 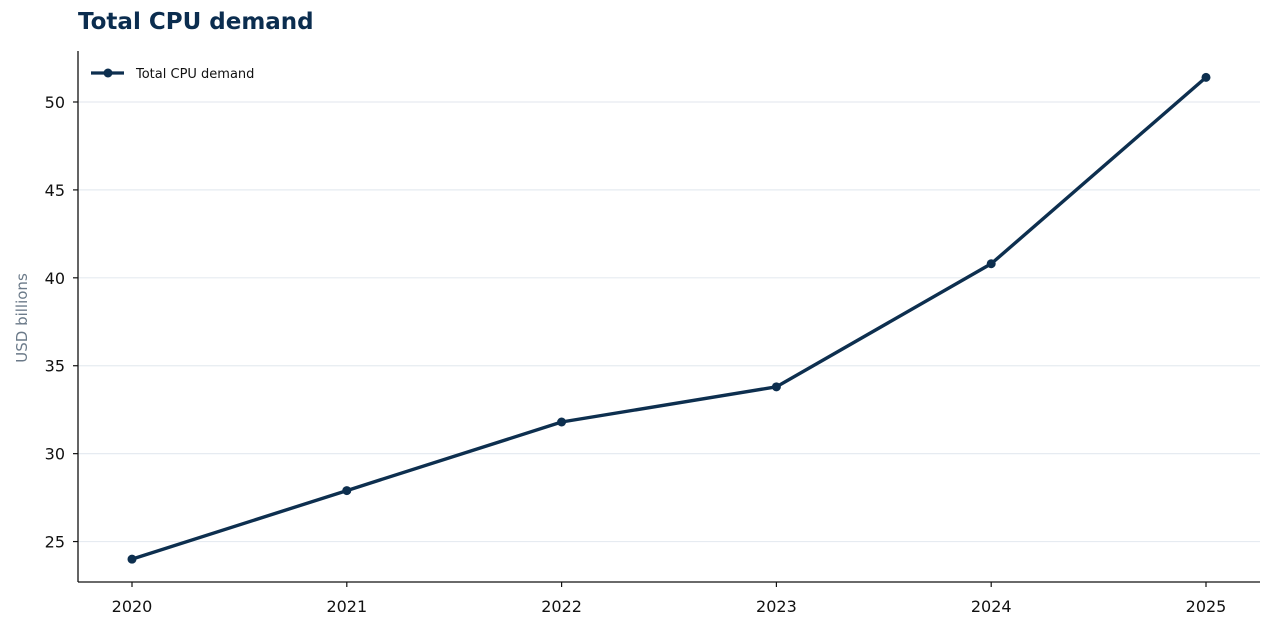 What do you see at coordinates (61, 322) in the screenshot?
I see `y-axis-ticks: 25 30 35 40 45 50` at bounding box center [61, 322].